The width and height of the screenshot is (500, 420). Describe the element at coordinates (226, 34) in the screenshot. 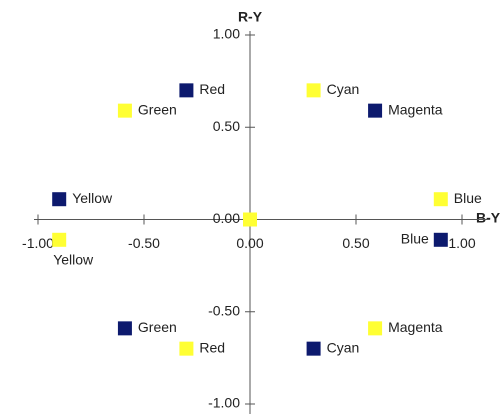

I see `y-tick-label: 1.00` at that location.